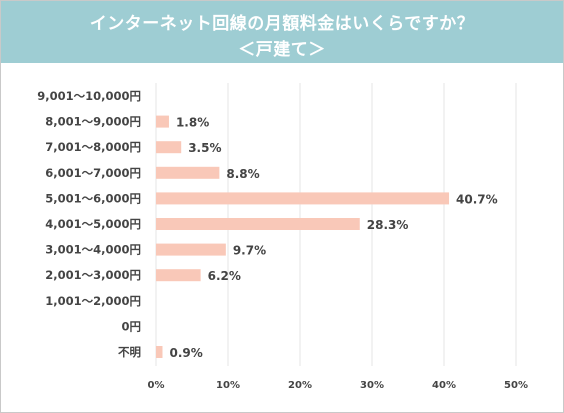  I want to click on data-label: 0.9%, so click(185, 353).